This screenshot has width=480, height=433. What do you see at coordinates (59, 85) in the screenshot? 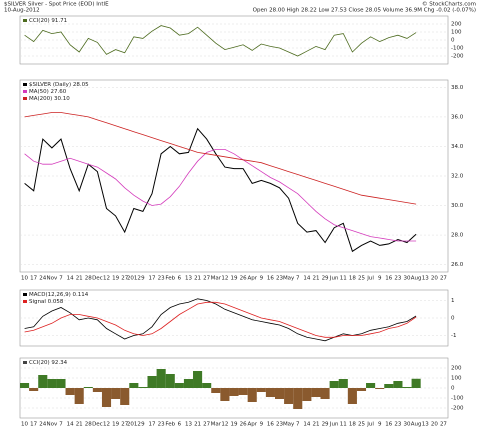
I see `legend-label: $SILVER (Daily) 28.05` at bounding box center [59, 85].